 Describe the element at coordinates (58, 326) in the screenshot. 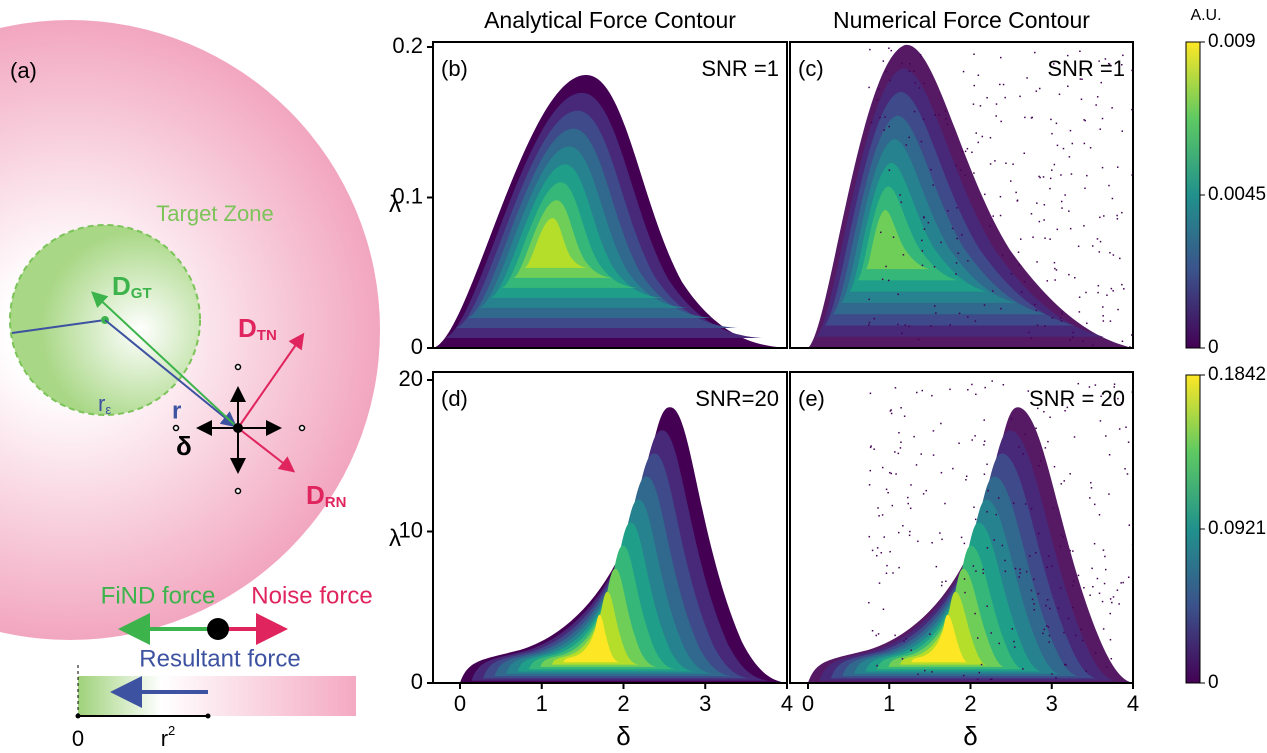

I see `radius-line` at that location.